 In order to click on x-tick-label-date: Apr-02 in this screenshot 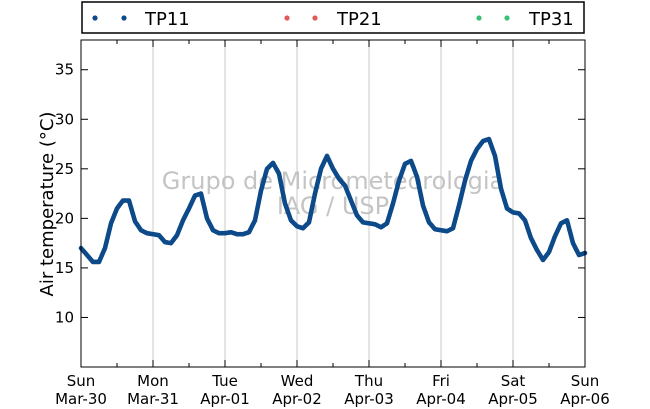, I will do `click(297, 399)`.